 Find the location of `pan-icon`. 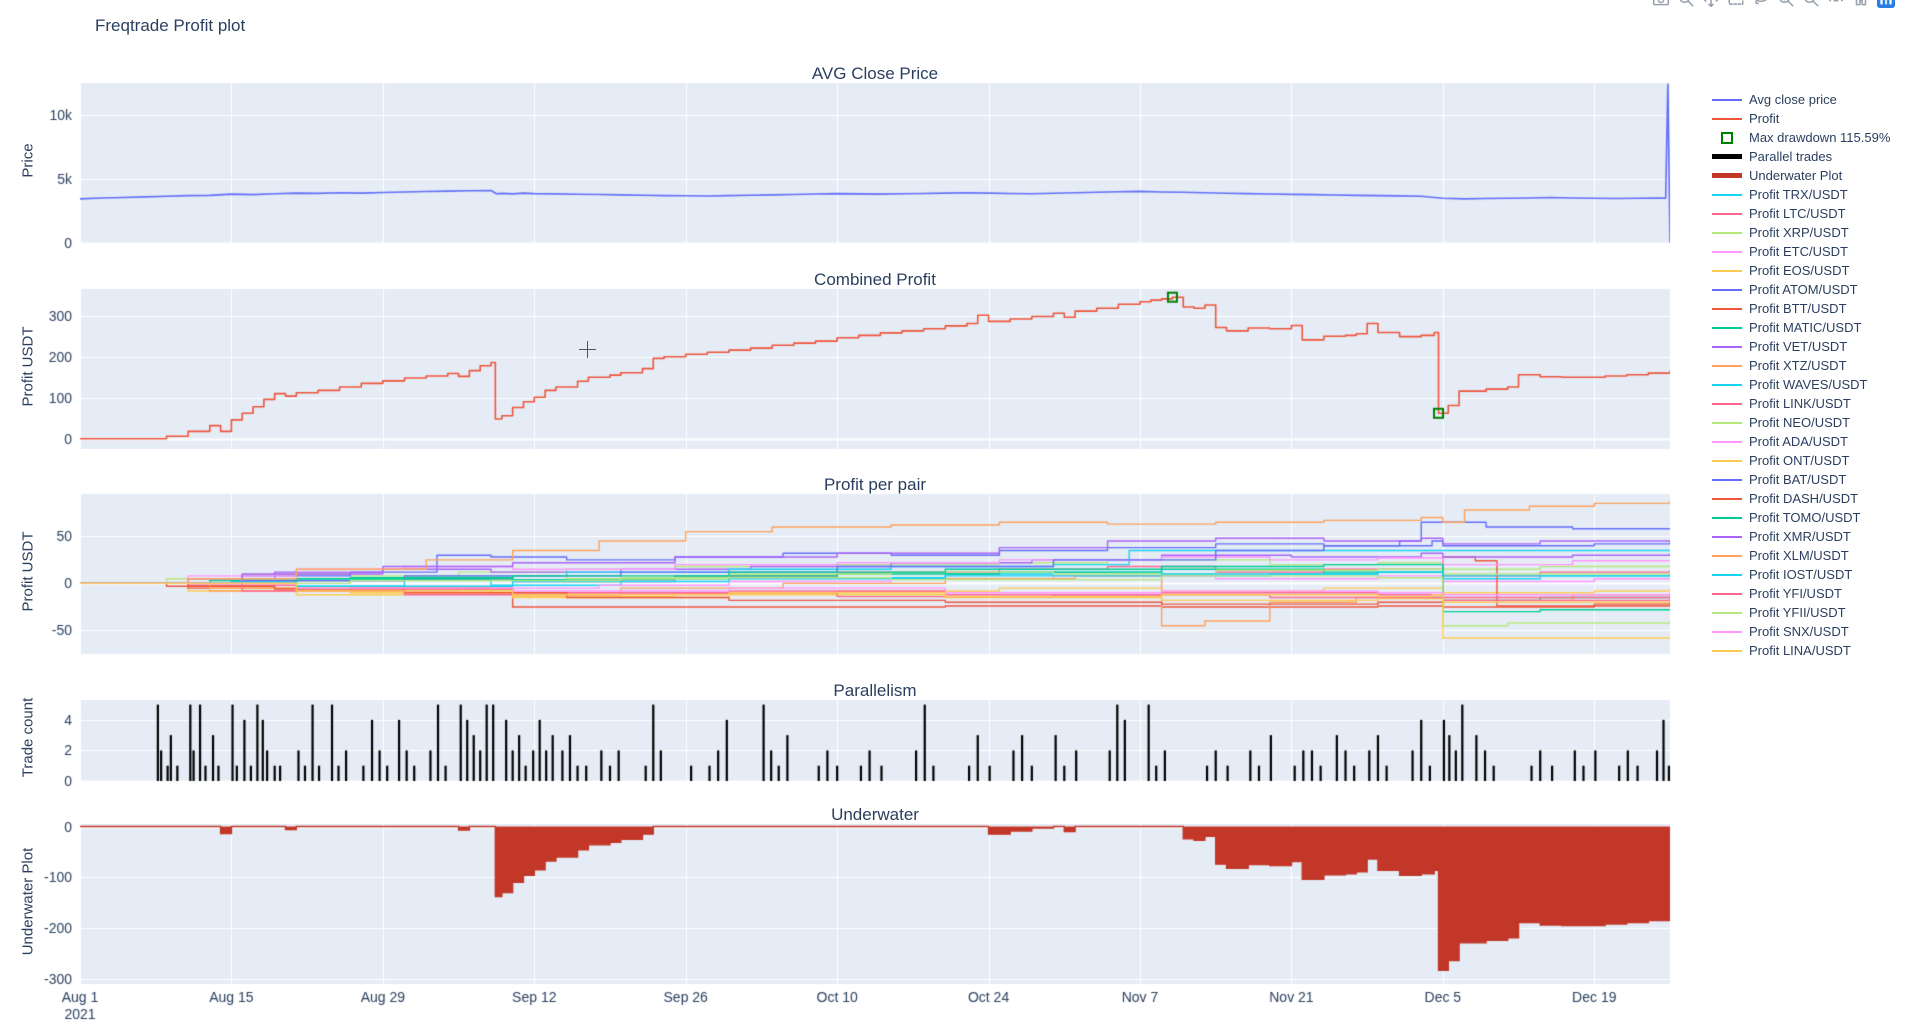

pan-icon is located at coordinates (1711, 4).